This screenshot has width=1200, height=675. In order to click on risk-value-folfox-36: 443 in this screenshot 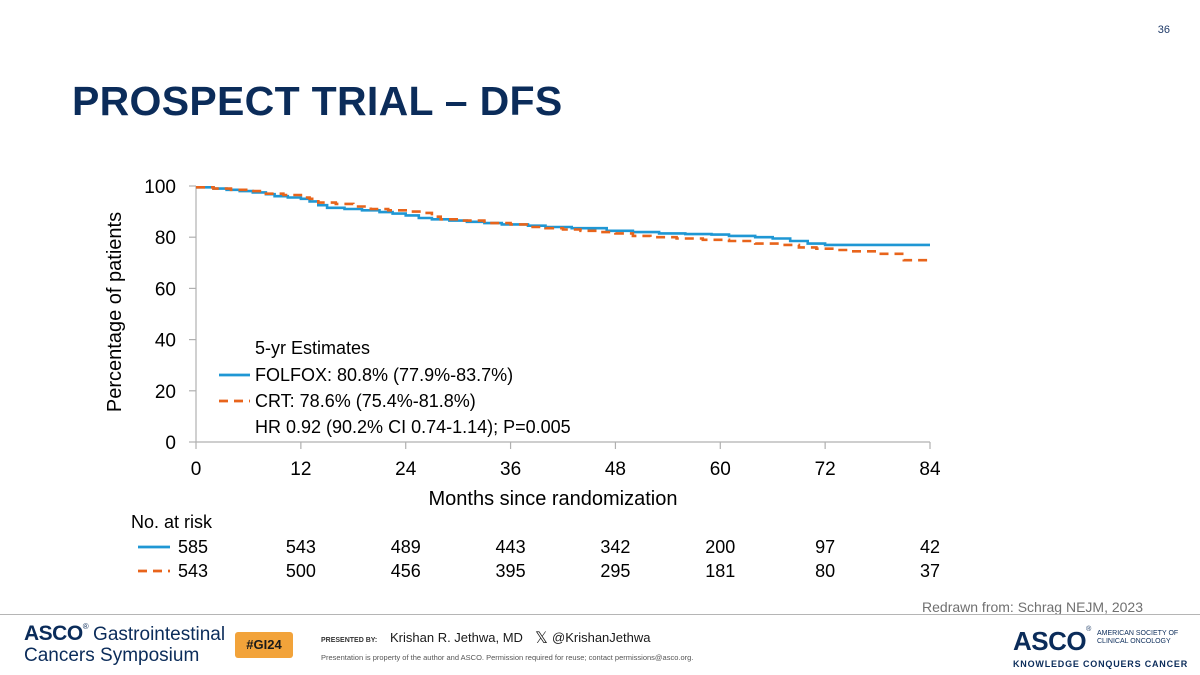, I will do `click(511, 547)`.